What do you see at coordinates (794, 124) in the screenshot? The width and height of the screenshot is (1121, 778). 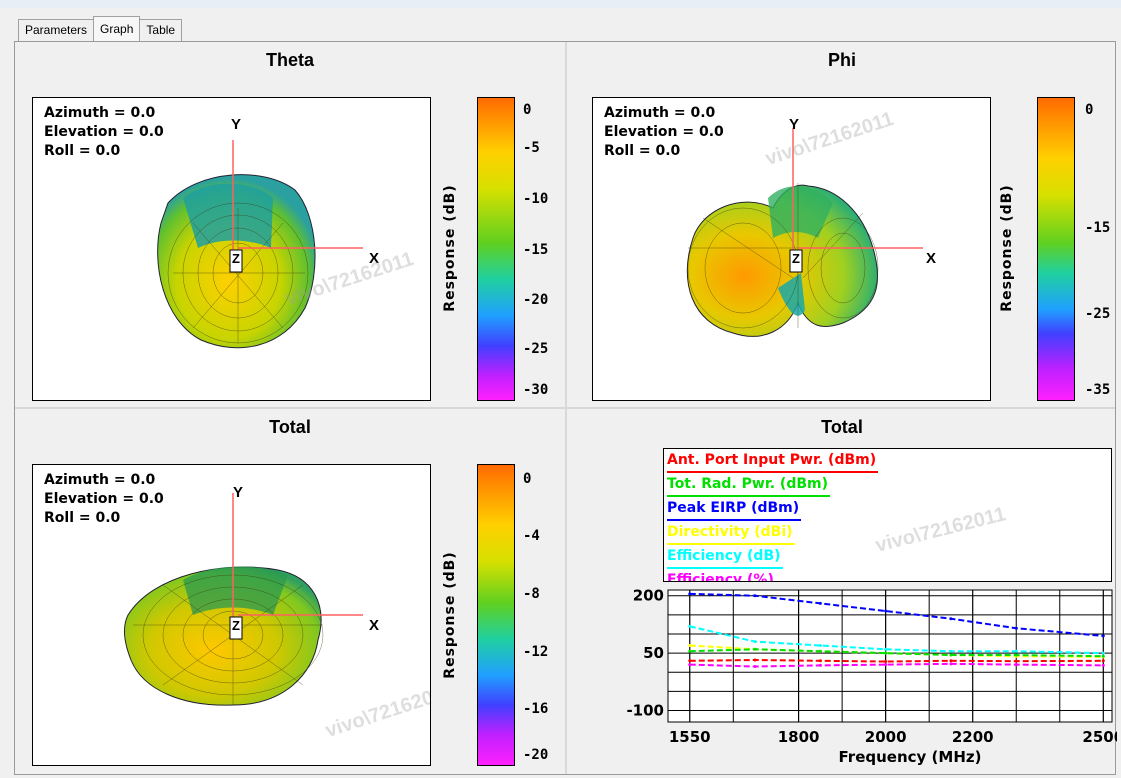 I see `phi-axis-y: Y` at bounding box center [794, 124].